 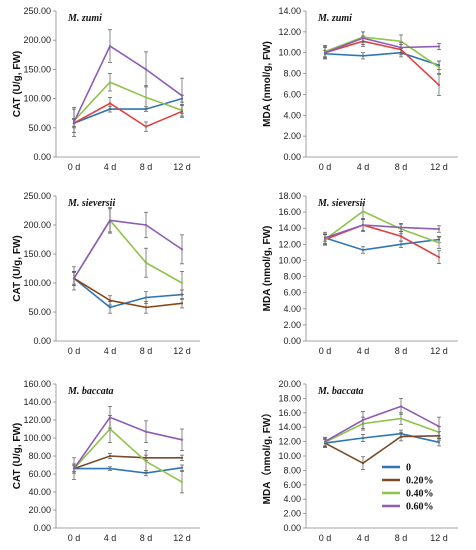 What do you see at coordinates (289, 384) in the screenshot?
I see `y-tick-label: 20.00` at bounding box center [289, 384].